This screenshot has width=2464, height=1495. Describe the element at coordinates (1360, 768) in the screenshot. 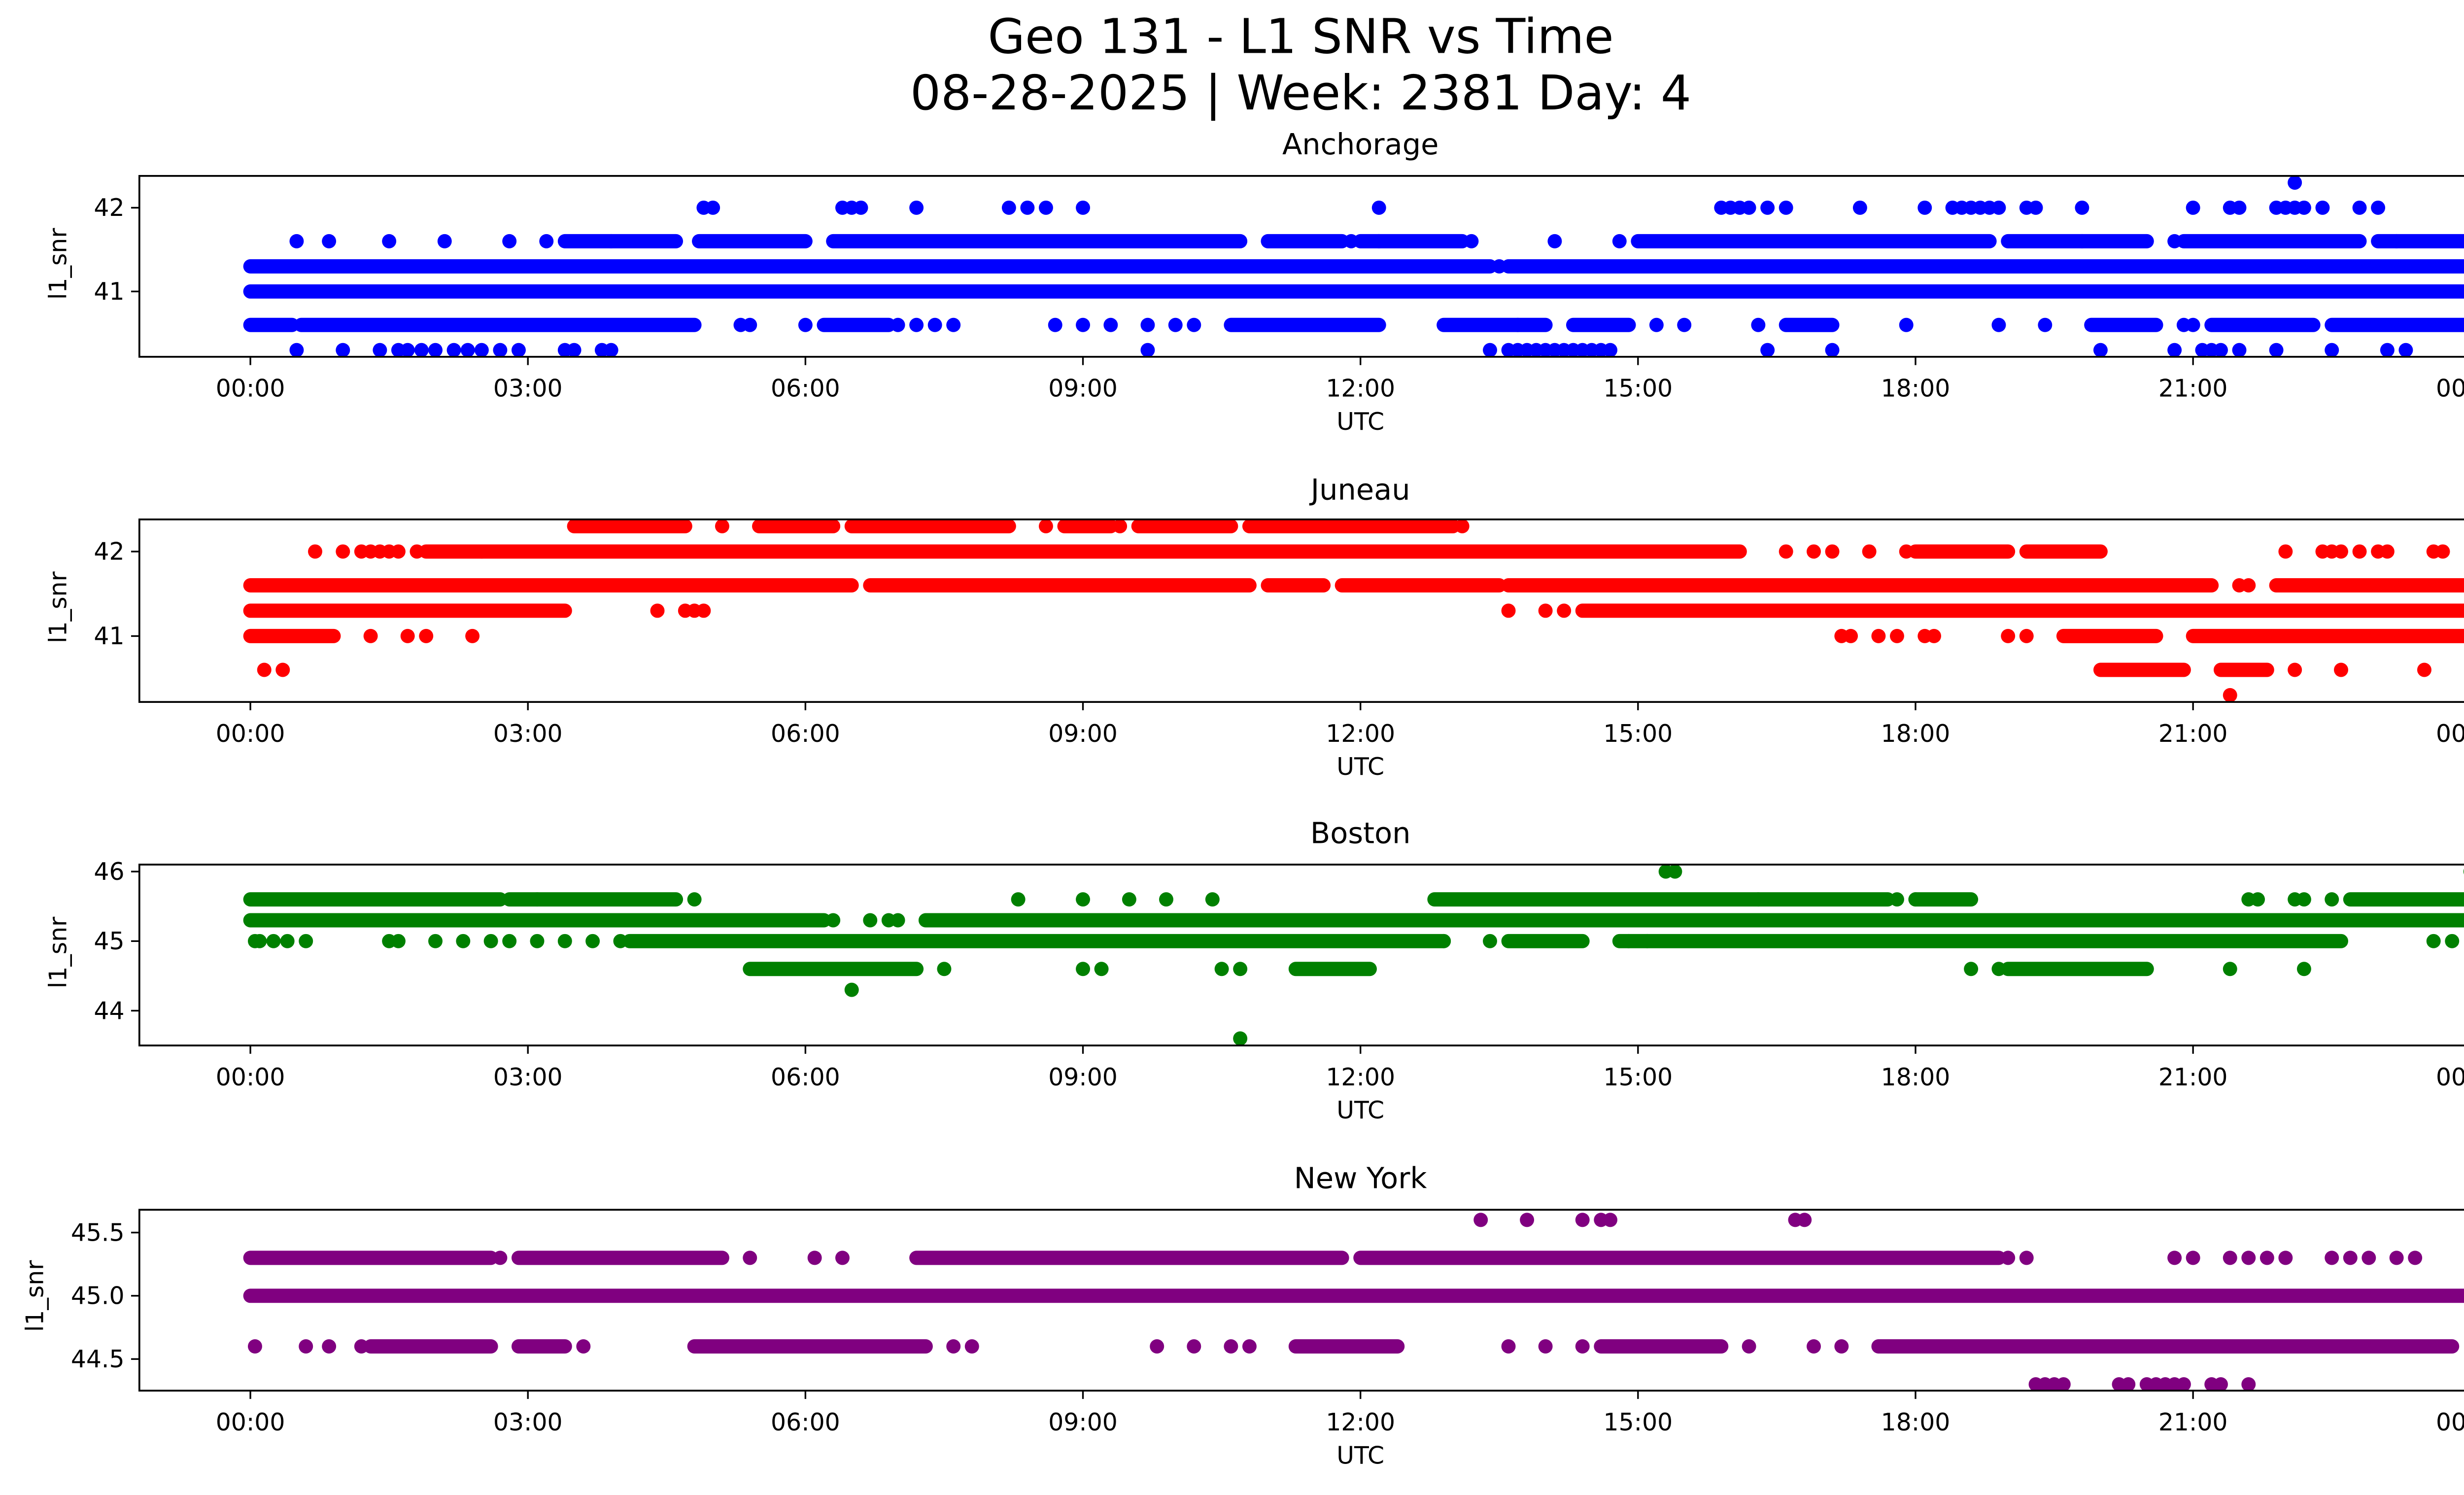

I see `x-axis-label: UTC` at that location.